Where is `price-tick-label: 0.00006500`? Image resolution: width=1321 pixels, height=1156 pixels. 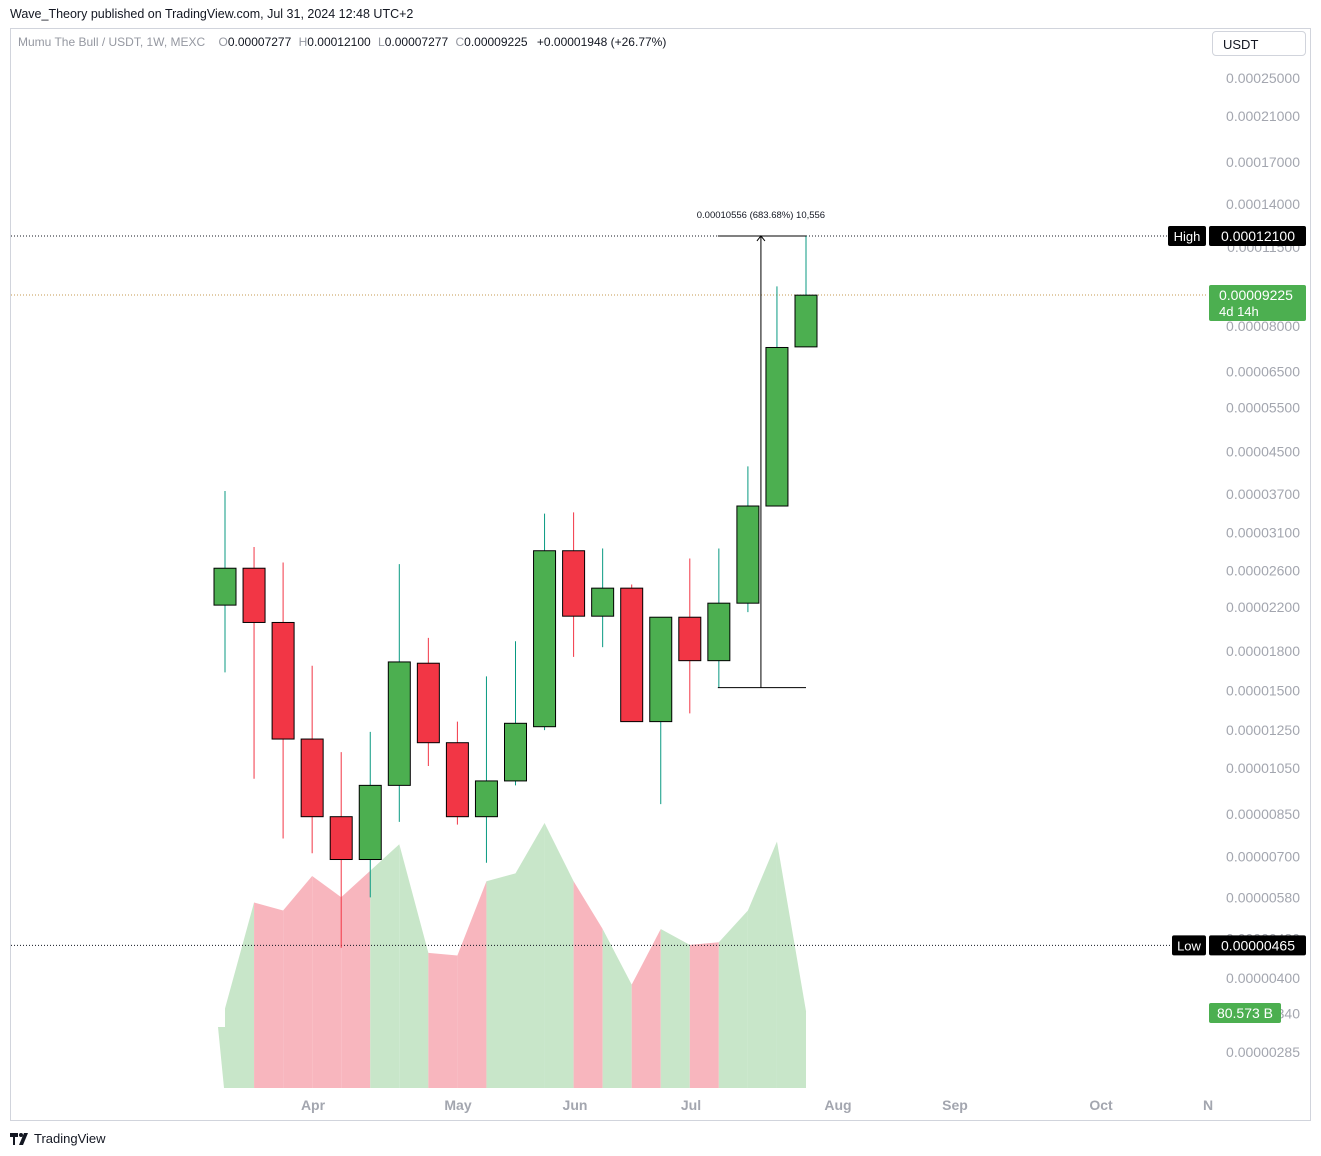 price-tick-label: 0.00006500 is located at coordinates (1263, 371).